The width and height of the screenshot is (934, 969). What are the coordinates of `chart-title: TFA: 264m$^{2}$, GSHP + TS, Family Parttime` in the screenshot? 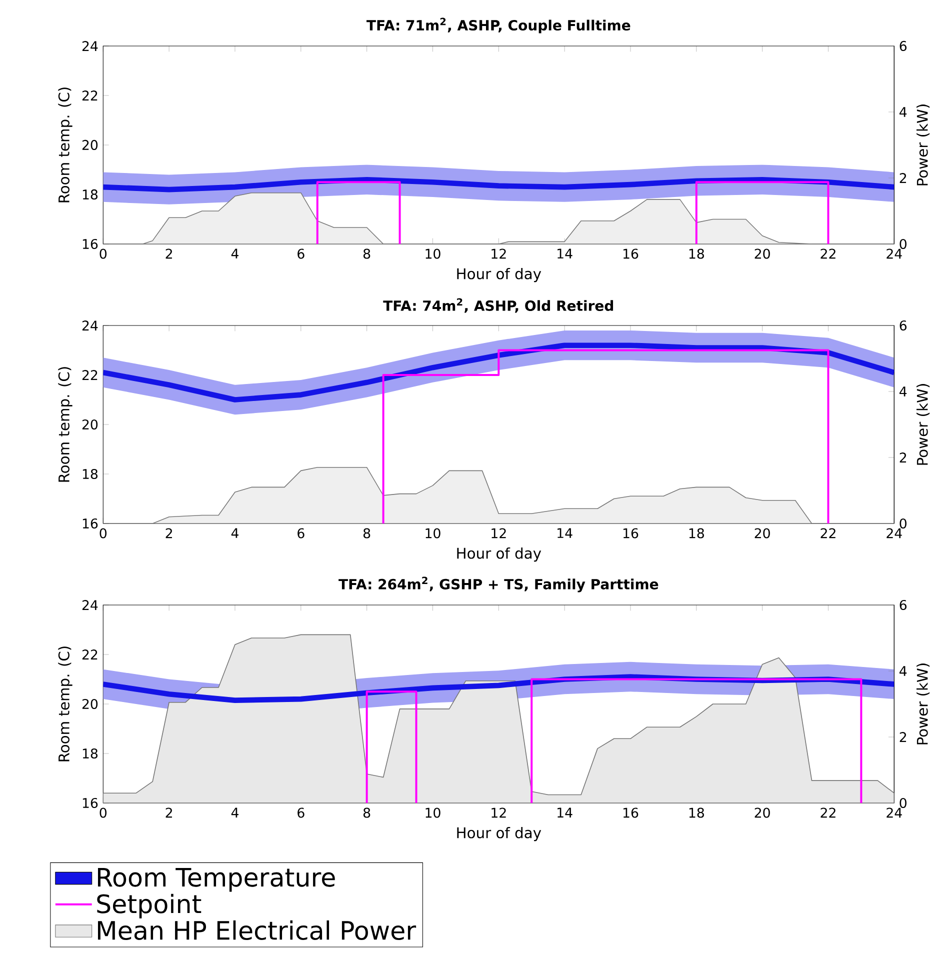 It's located at (498, 584).